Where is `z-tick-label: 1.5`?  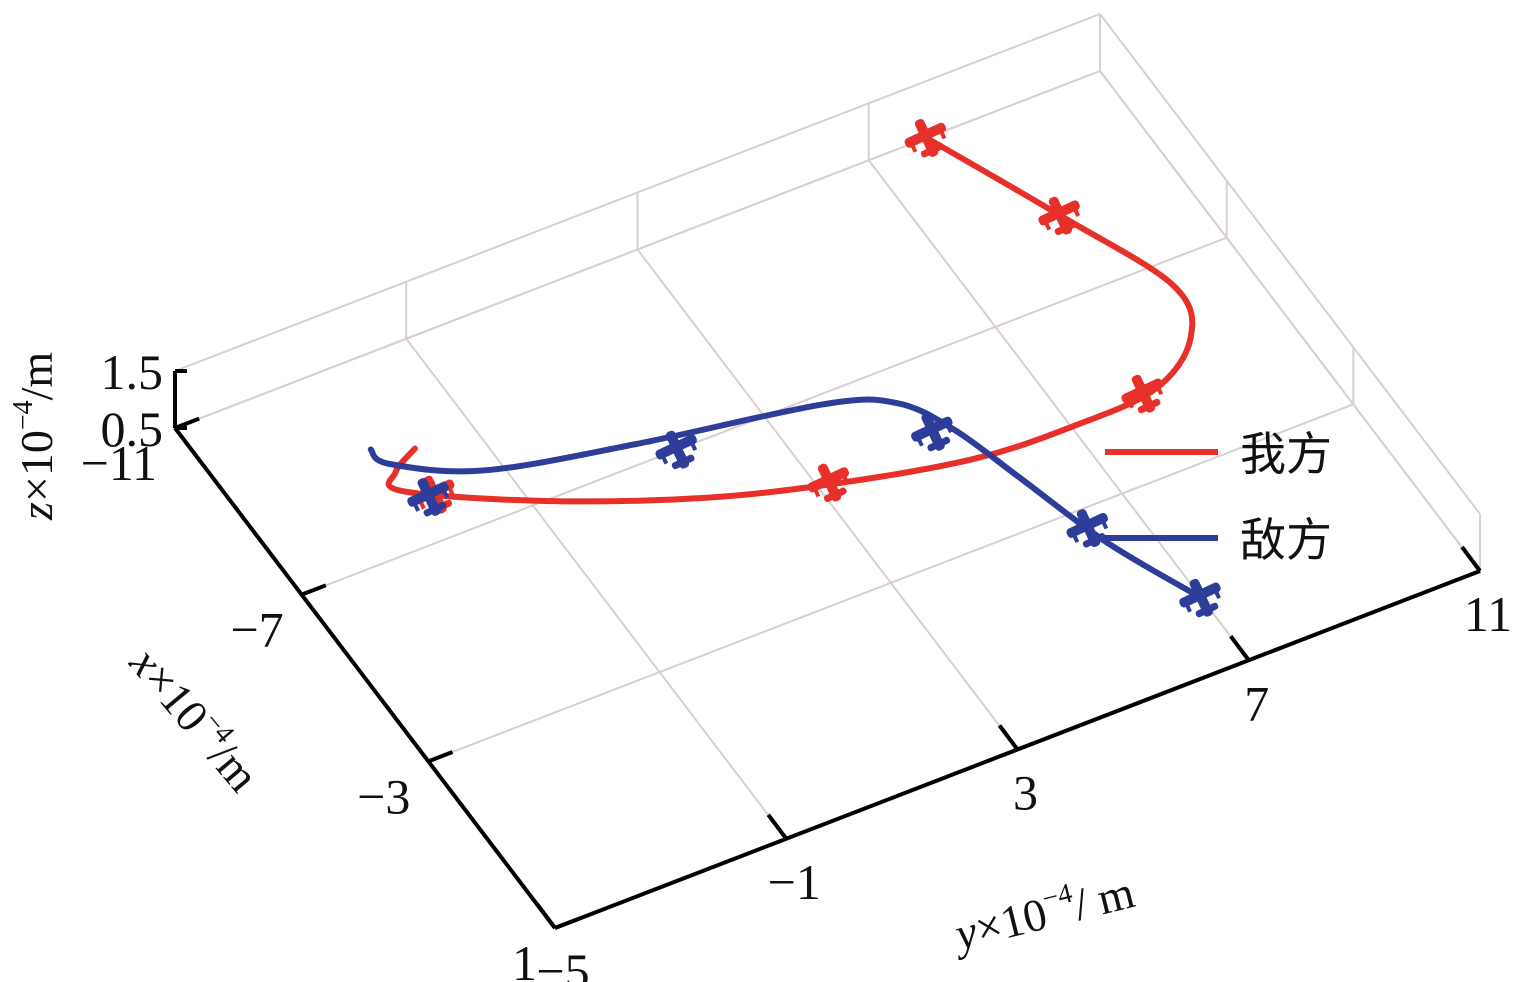
z-tick-label: 1.5 is located at coordinates (132, 372).